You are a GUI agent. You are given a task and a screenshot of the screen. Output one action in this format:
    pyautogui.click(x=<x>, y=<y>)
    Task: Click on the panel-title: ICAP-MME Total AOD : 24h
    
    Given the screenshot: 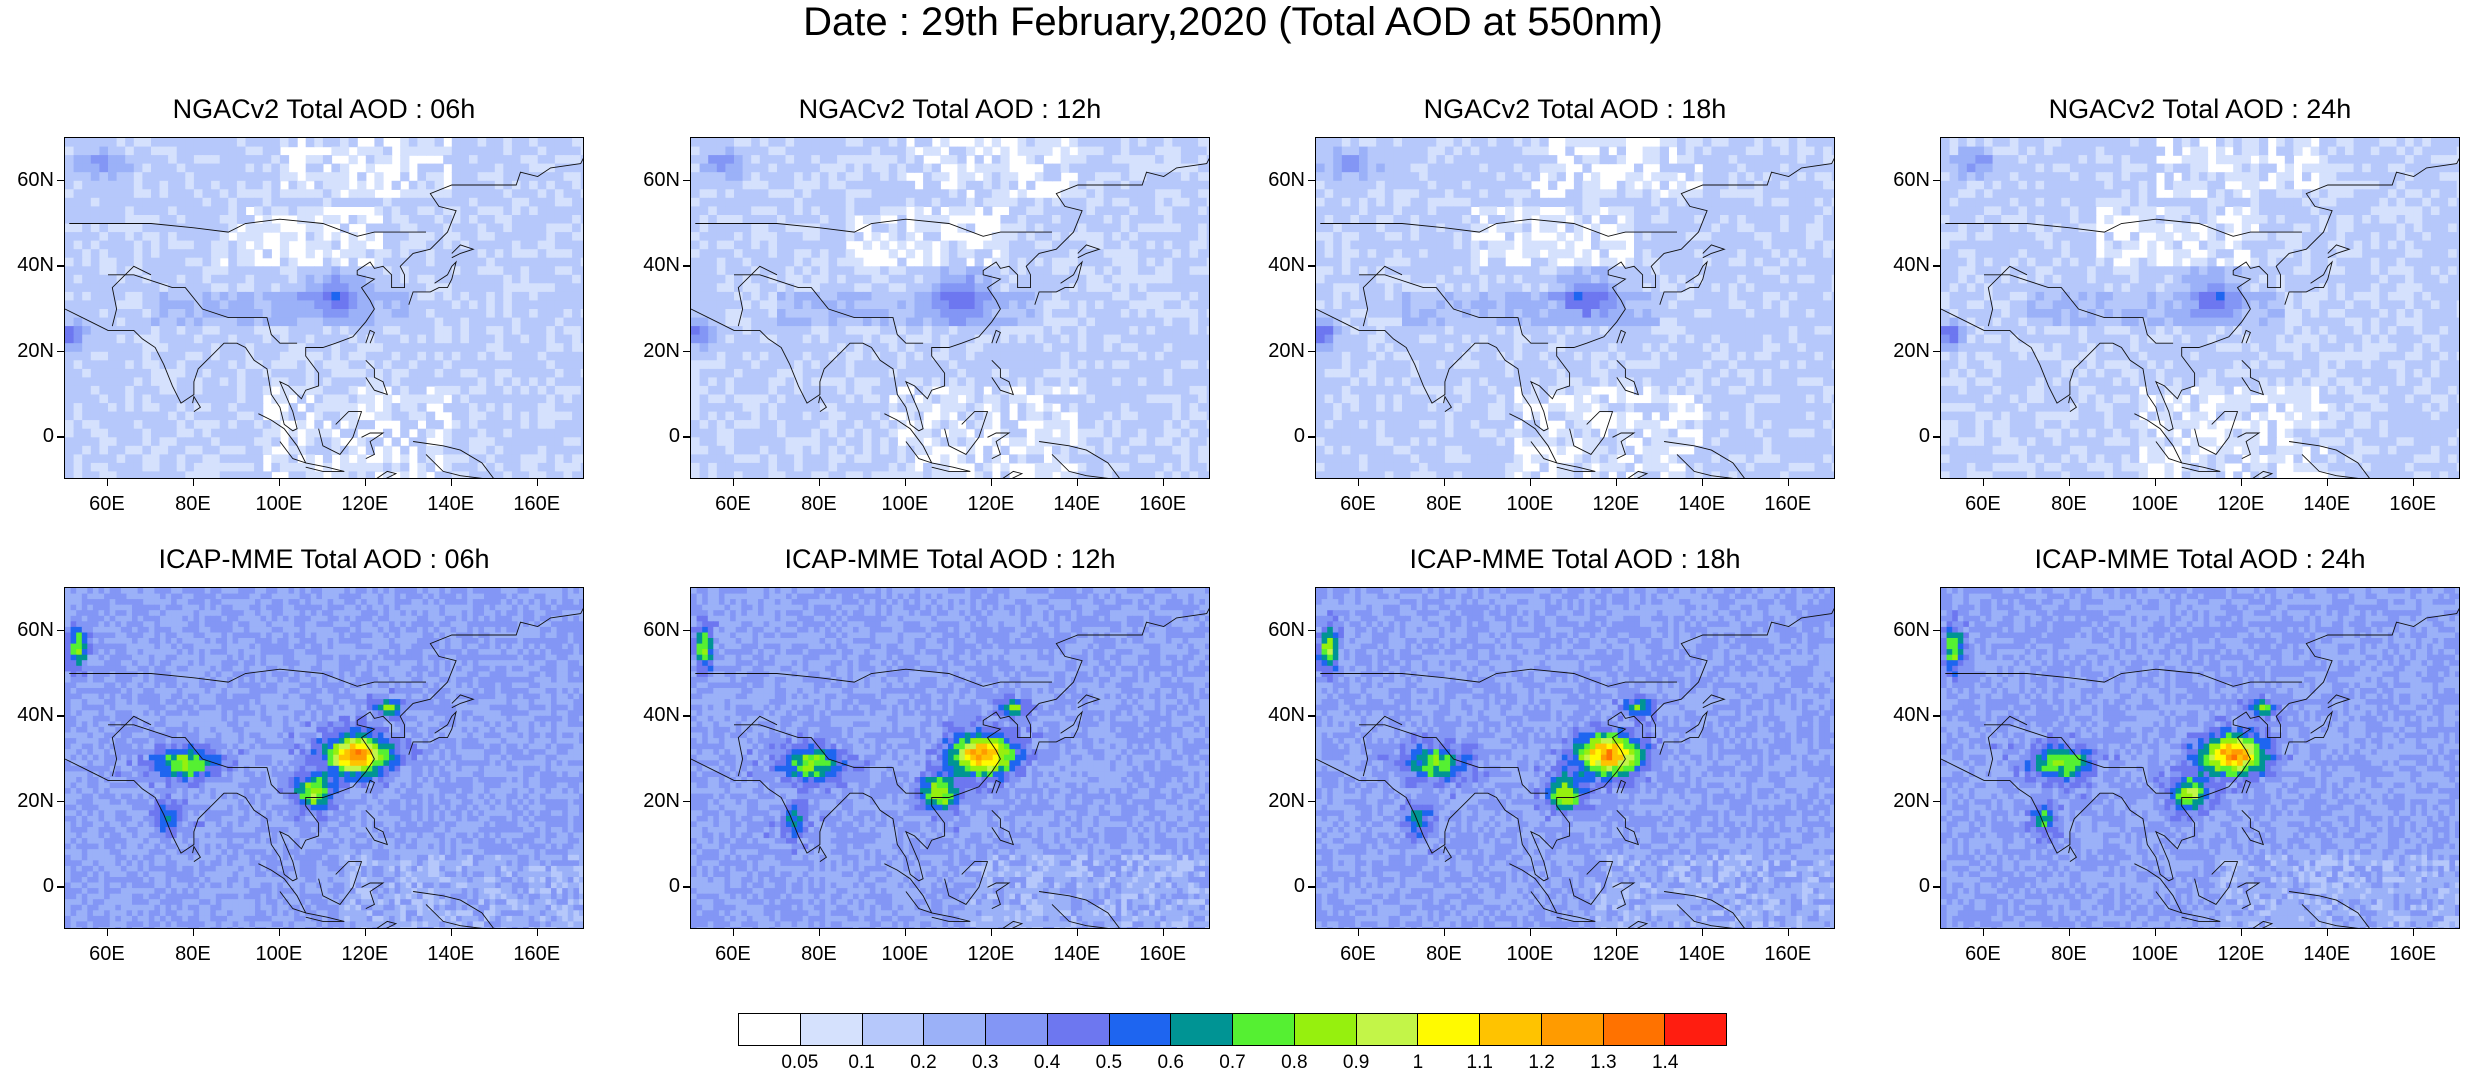 What is the action you would take?
    pyautogui.click(x=2200, y=559)
    